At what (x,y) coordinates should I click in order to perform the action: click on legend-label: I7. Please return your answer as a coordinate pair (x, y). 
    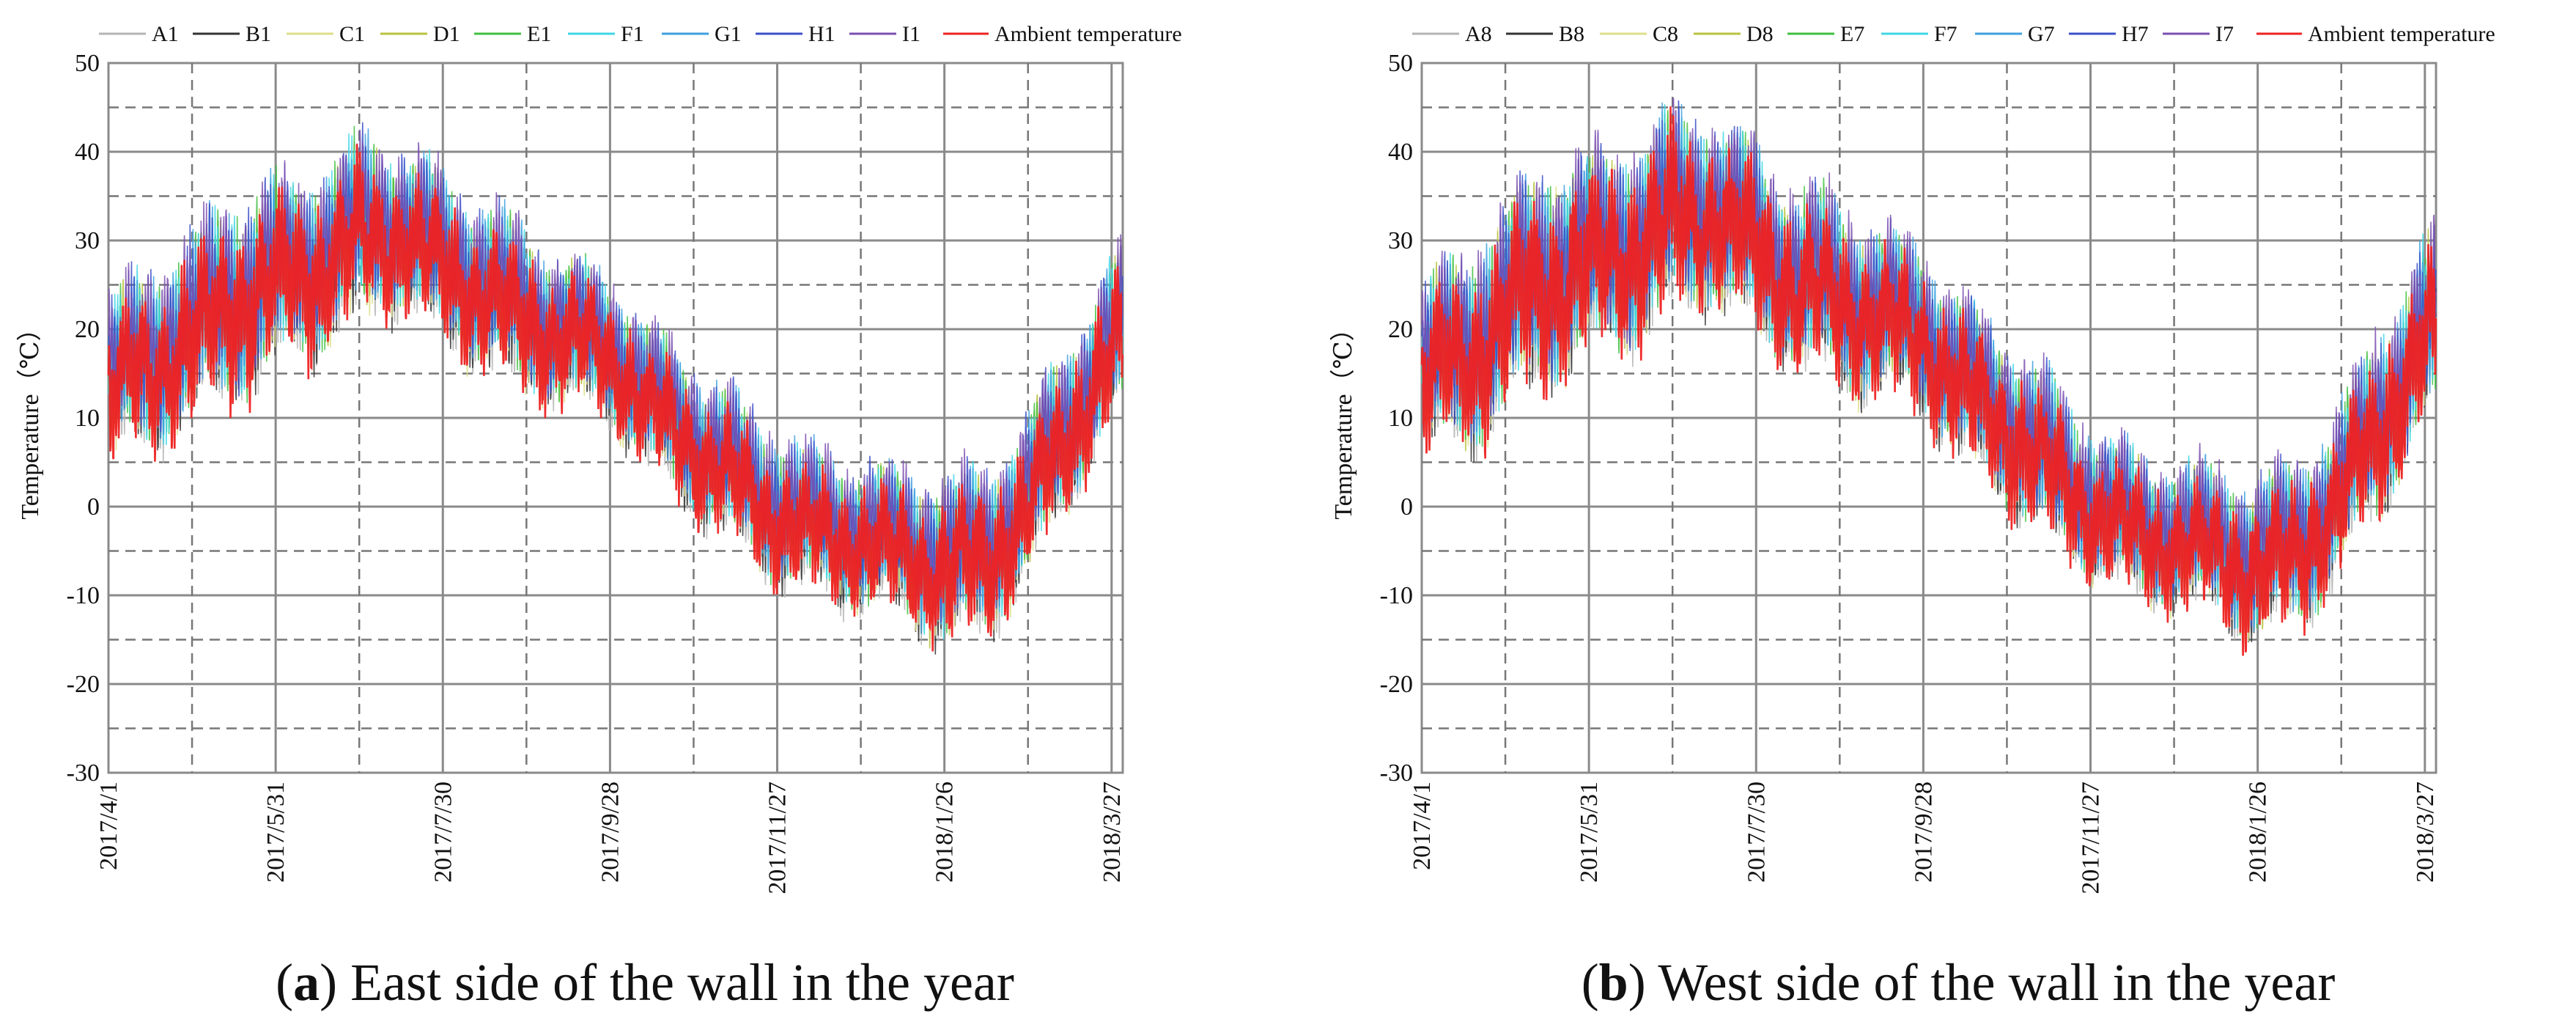
    Looking at the image, I should click on (2224, 34).